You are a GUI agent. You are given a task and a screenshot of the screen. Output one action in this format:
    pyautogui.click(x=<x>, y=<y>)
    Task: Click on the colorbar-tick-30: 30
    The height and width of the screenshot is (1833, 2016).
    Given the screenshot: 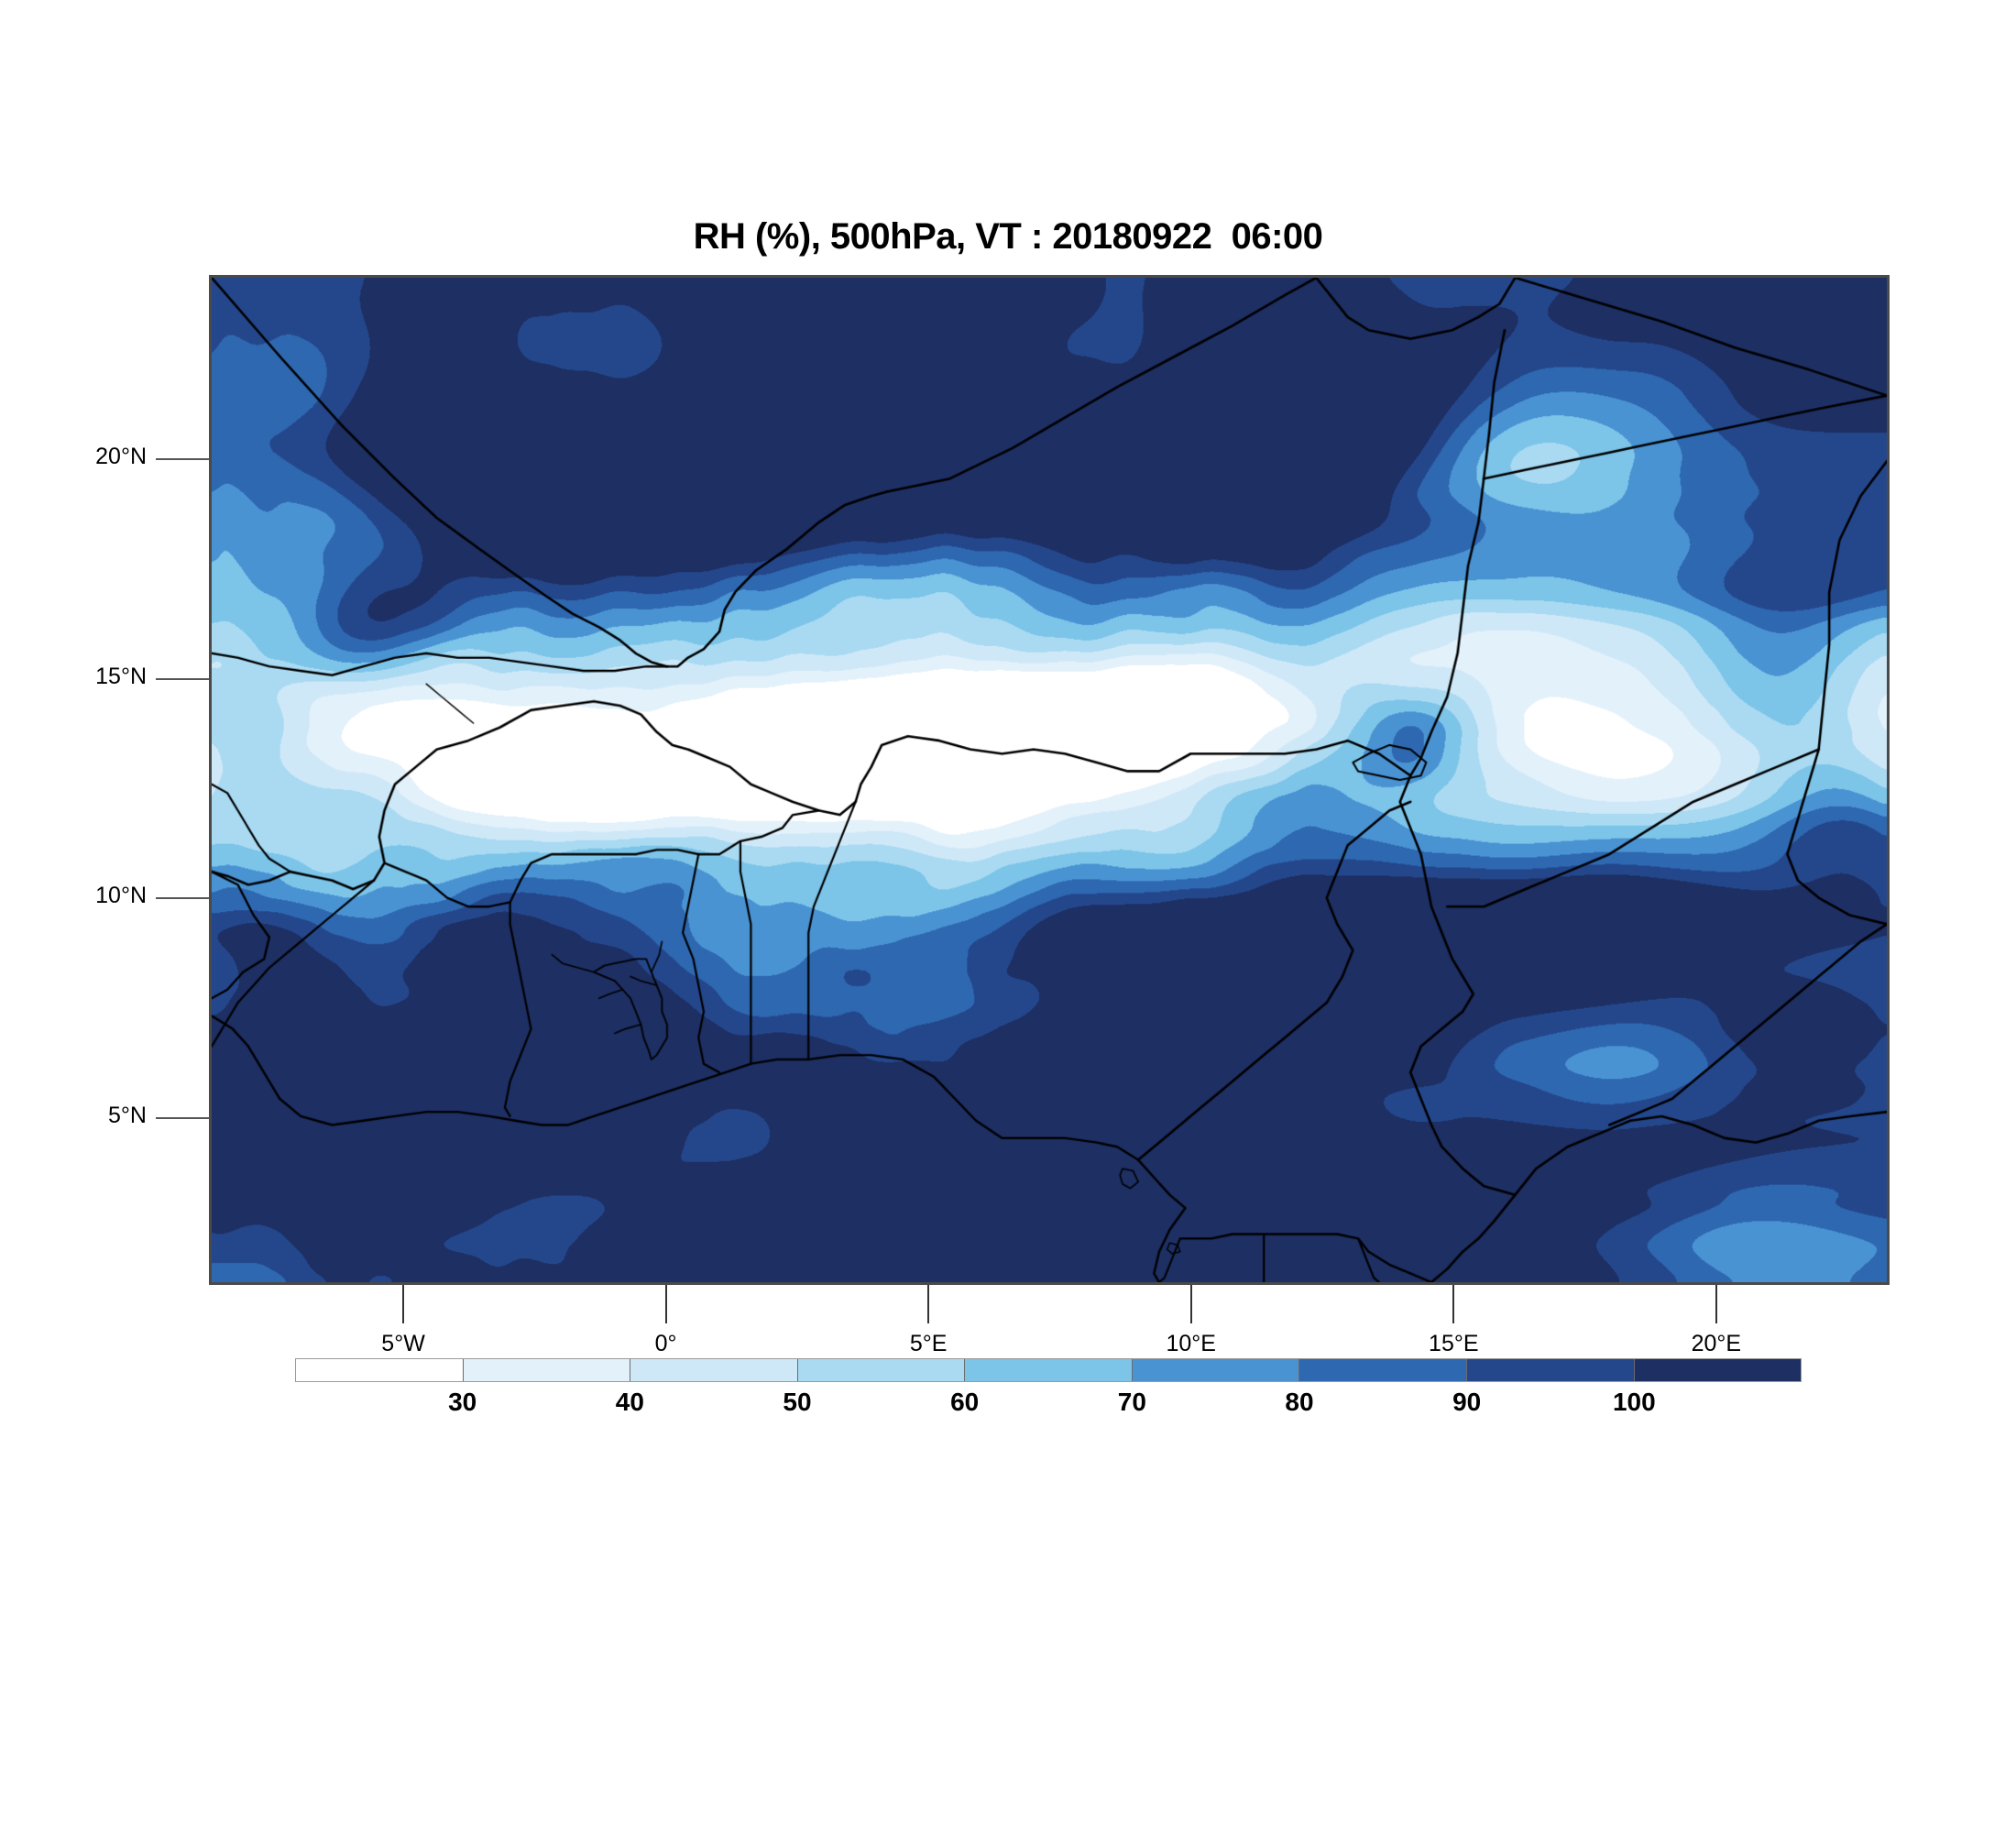 What is the action you would take?
    pyautogui.click(x=462, y=1402)
    